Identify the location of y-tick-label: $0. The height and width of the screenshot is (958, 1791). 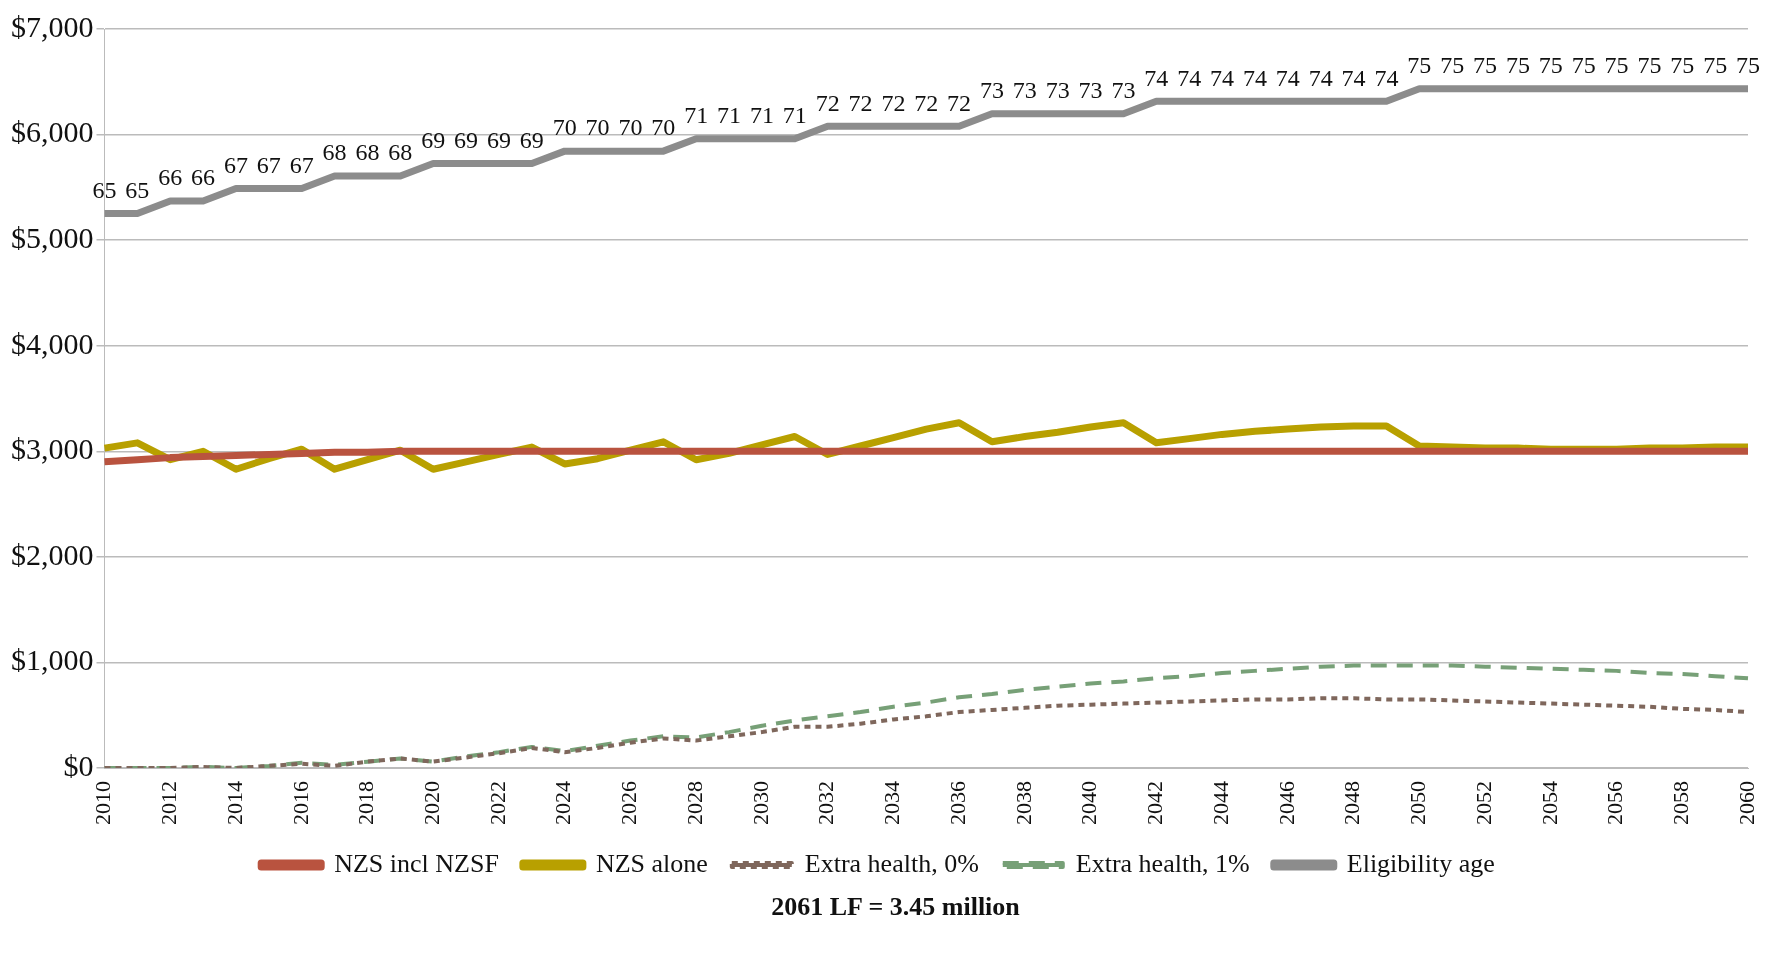
(78, 765).